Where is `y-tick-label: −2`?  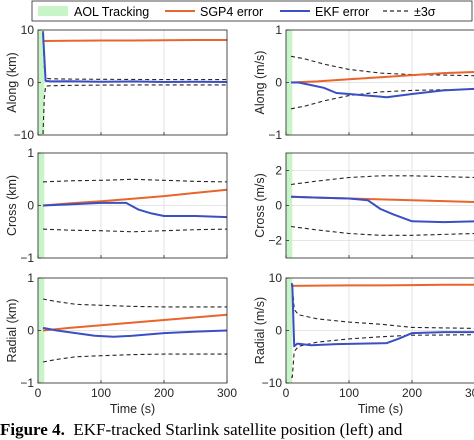 y-tick-label: −2 is located at coordinates (275, 241).